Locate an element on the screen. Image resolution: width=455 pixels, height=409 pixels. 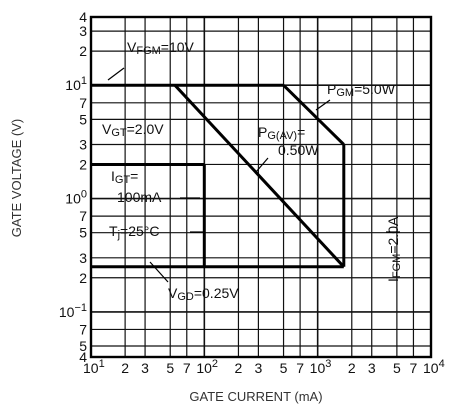
x-axis-label: GATE CURRENT (mA) is located at coordinates (255, 396).